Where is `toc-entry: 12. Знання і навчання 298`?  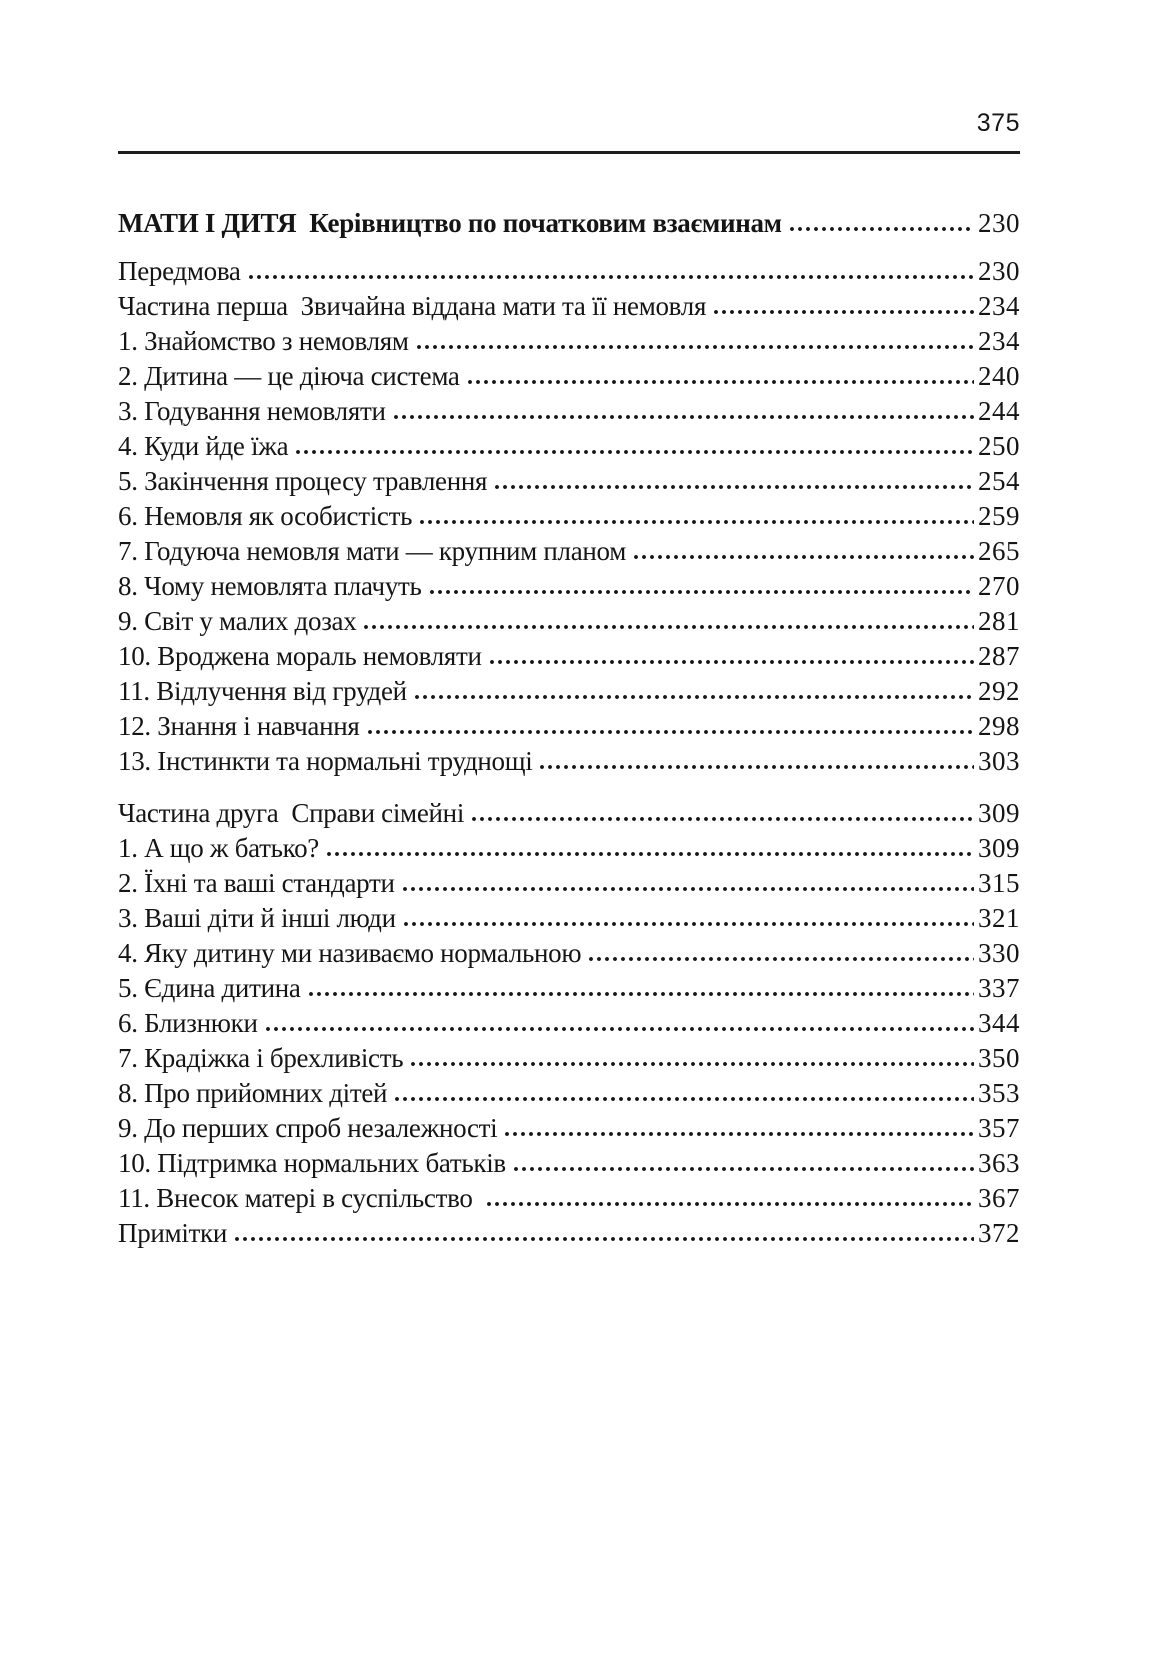
toc-entry: 12. Знання і навчання 298 is located at coordinates (569, 726).